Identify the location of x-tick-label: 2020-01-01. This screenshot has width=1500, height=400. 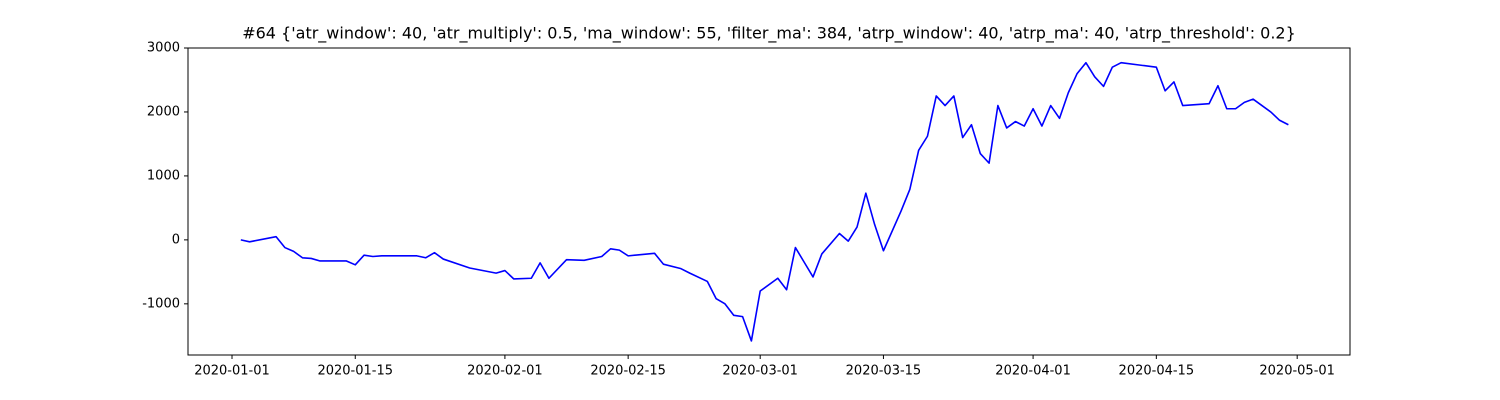
(232, 371).